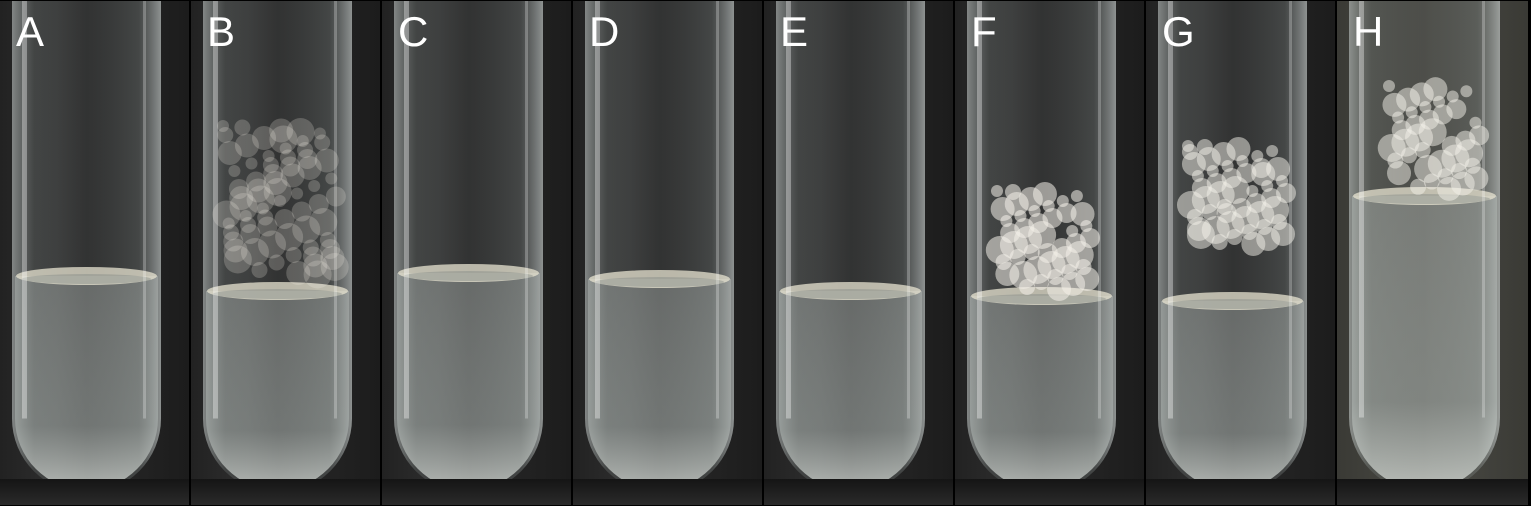 The height and width of the screenshot is (506, 1531). Describe the element at coordinates (794, 31) in the screenshot. I see `panel-label: E` at that location.